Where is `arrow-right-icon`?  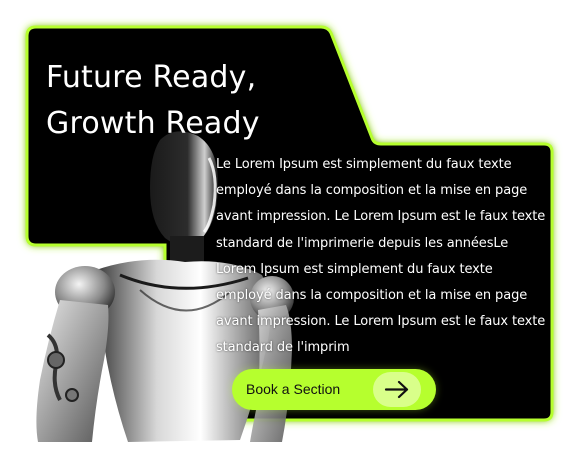
arrow-right-icon is located at coordinates (397, 389).